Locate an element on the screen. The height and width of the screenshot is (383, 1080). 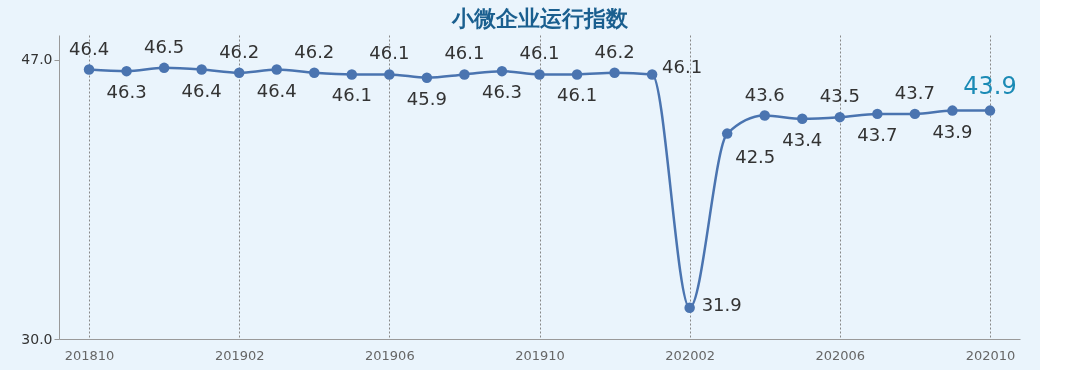
chart-title: 小微企业运行指数 is located at coordinates (539, 18).